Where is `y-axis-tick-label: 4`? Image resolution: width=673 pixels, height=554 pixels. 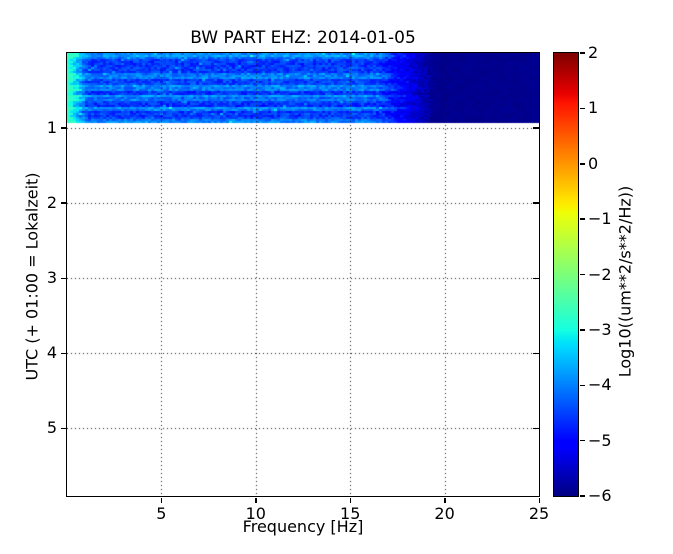 y-axis-tick-label: 4 is located at coordinates (51, 353).